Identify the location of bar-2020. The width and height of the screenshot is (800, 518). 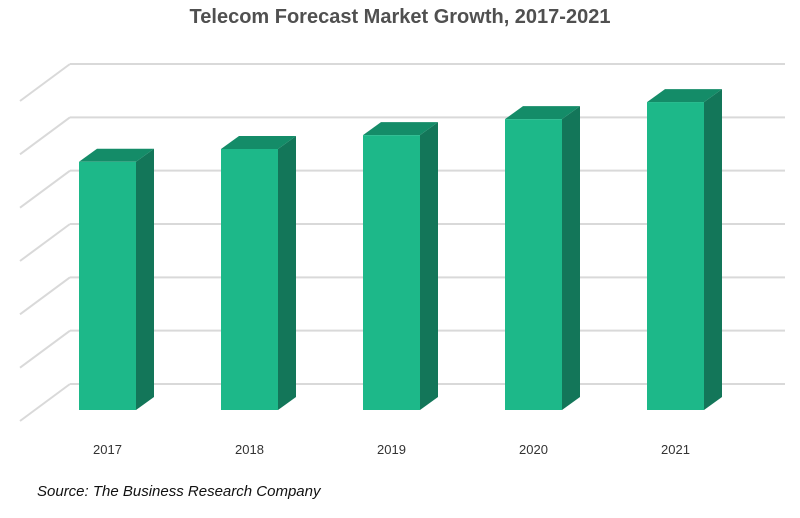
(542, 258).